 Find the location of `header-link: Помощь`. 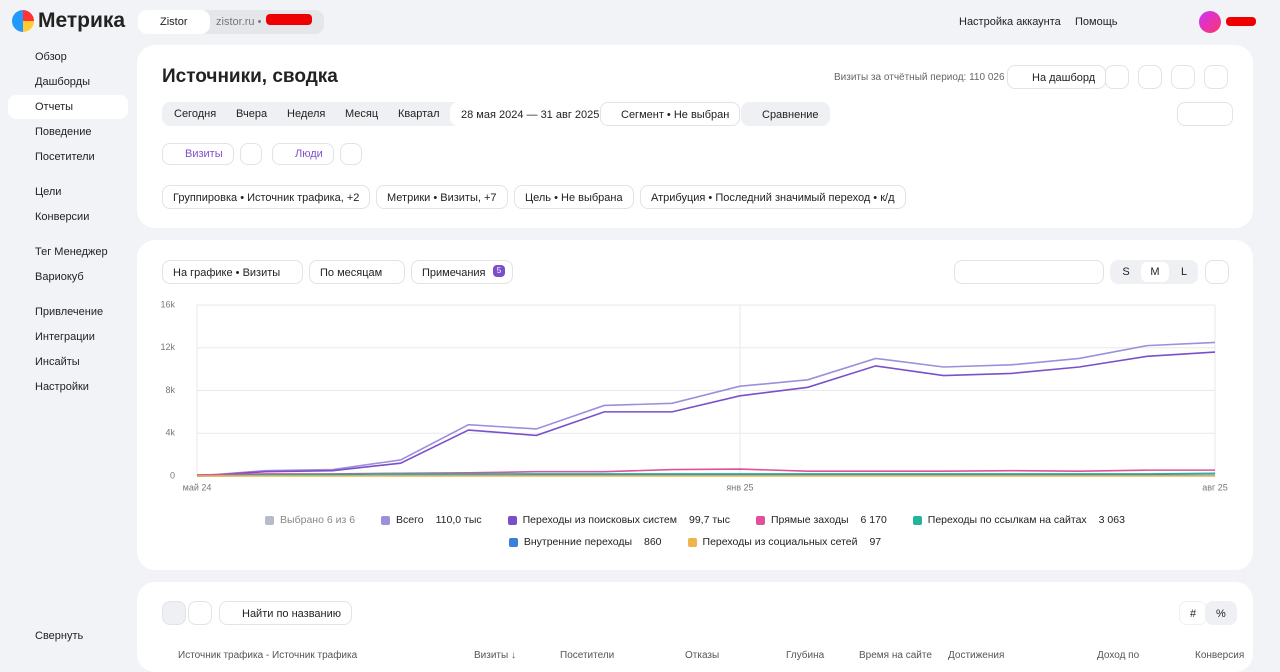

header-link: Помощь is located at coordinates (1096, 22).